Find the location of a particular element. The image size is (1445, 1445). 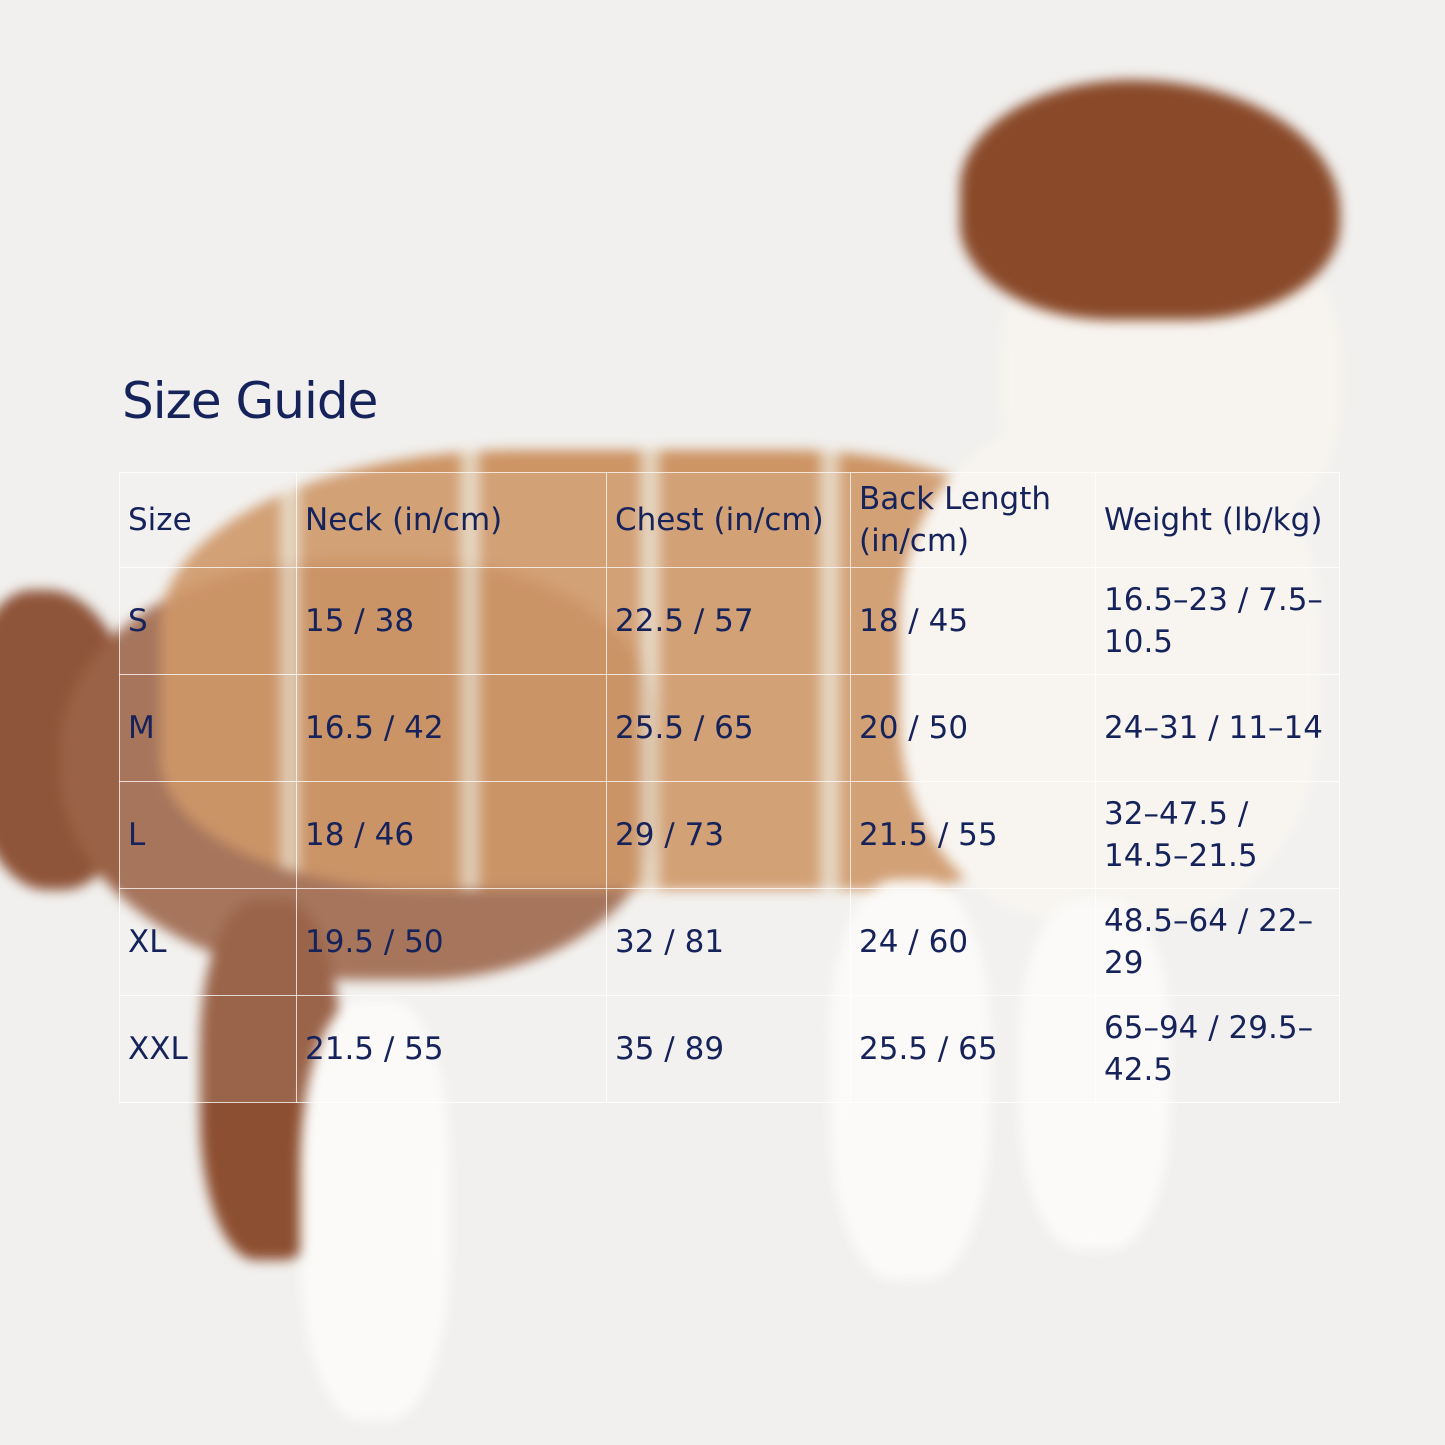

cell-back-length: 20 / 50 is located at coordinates (973, 728).